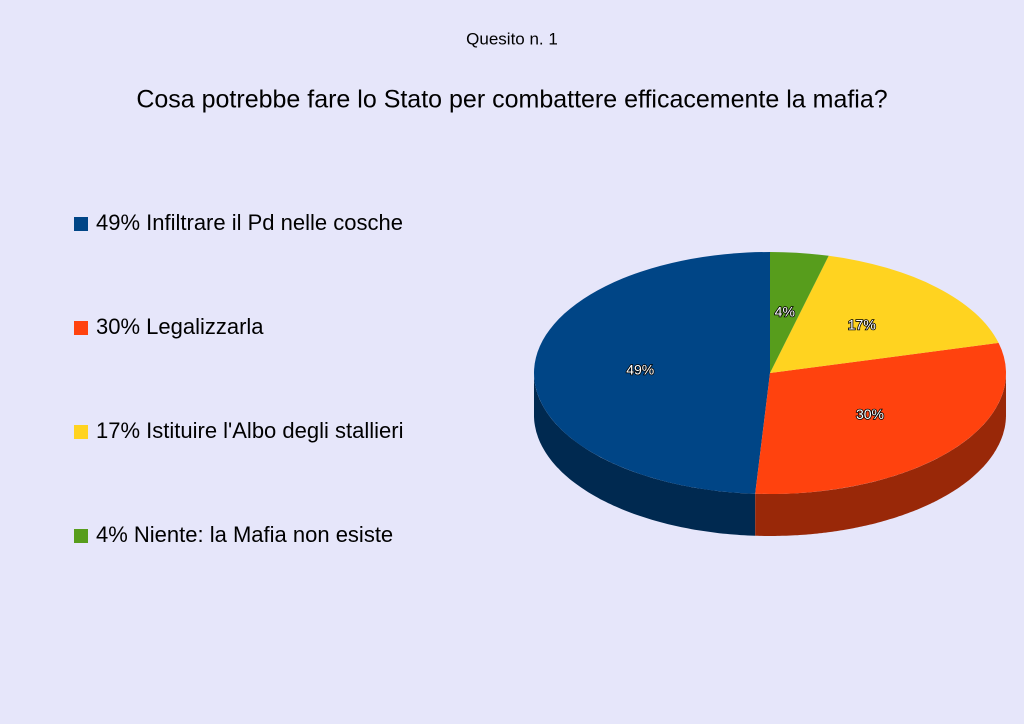 The height and width of the screenshot is (724, 1024). What do you see at coordinates (249, 430) in the screenshot?
I see `legend-label: 17% Istituire l'Albo degli stallieri` at bounding box center [249, 430].